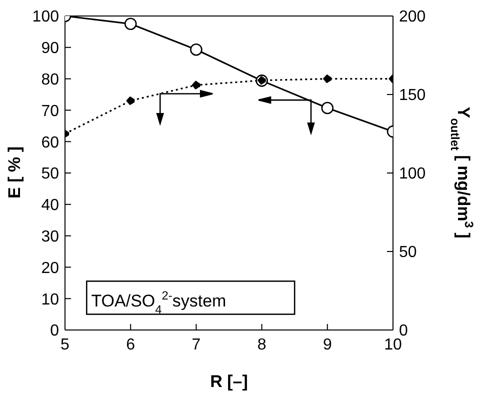  Describe the element at coordinates (158, 302) in the screenshot. I see `annotation: TOA/SO$_{4}$$^{2-}$system` at that location.